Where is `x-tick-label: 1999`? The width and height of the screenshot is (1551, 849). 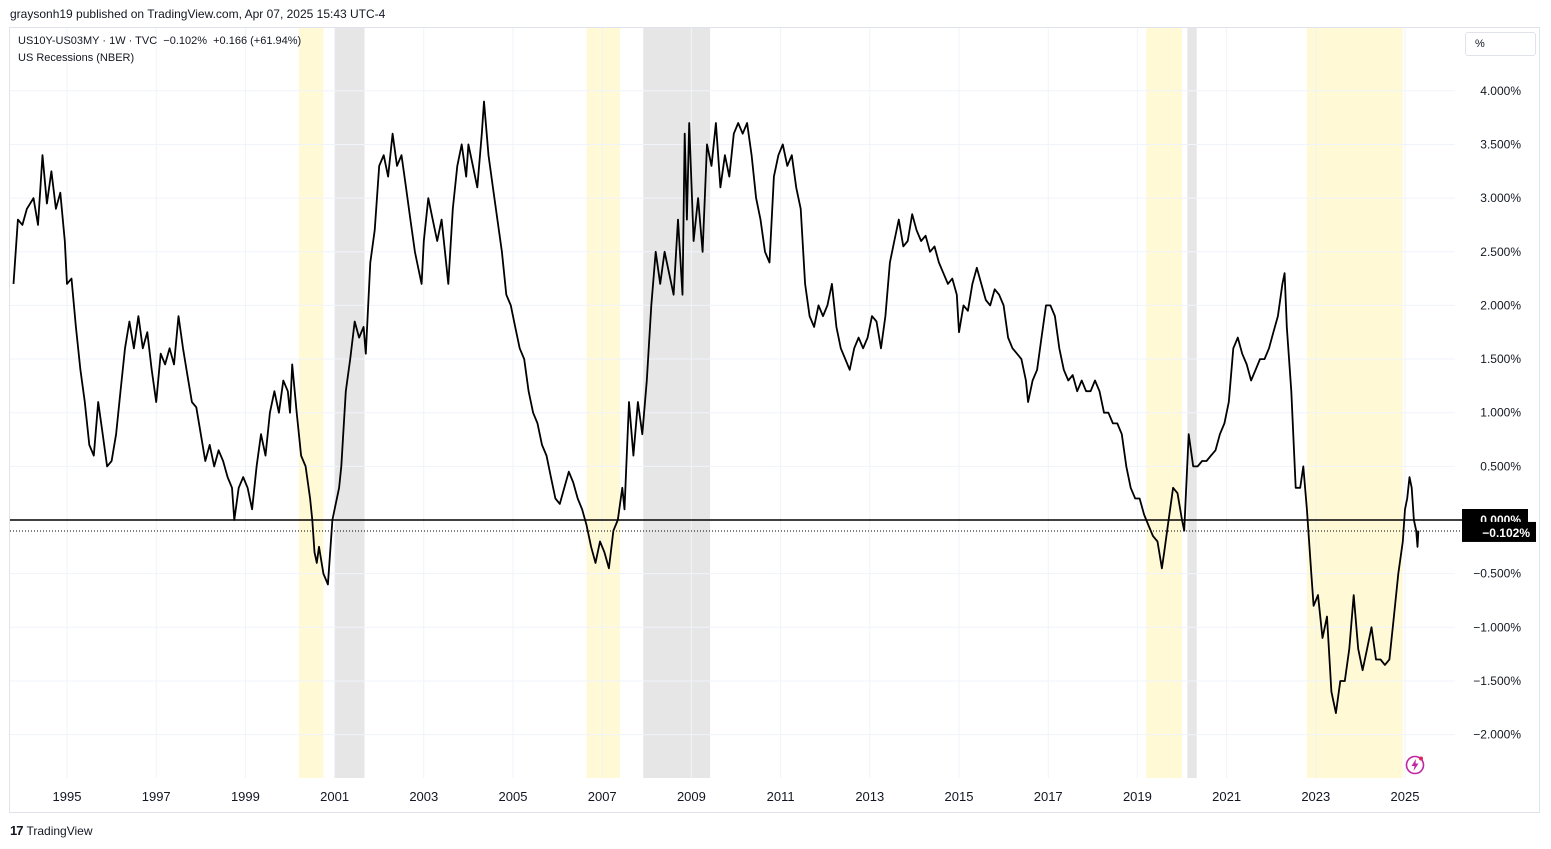
x-tick-label: 1999 is located at coordinates (245, 796).